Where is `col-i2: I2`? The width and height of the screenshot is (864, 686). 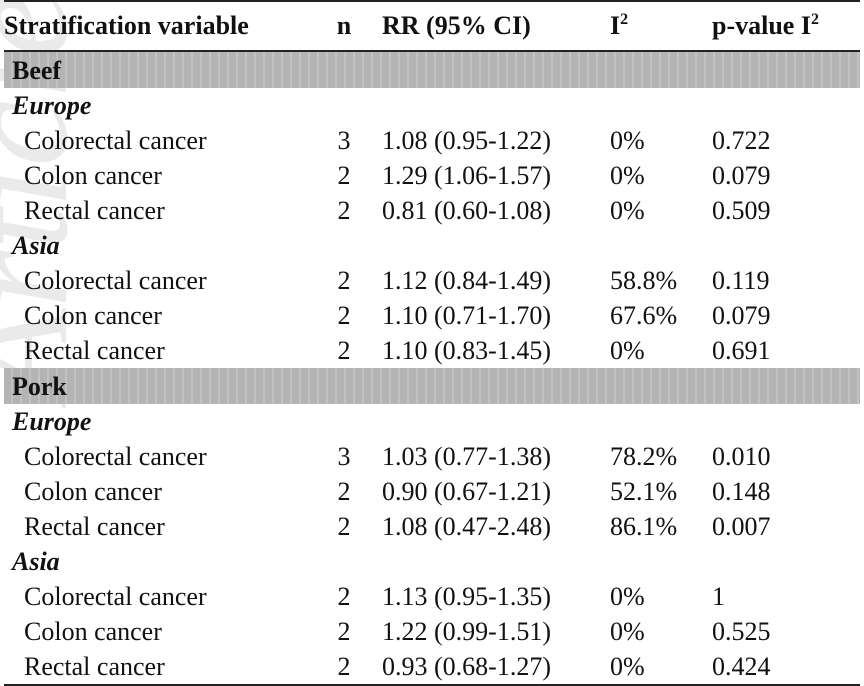 col-i2: I2 is located at coordinates (657, 26).